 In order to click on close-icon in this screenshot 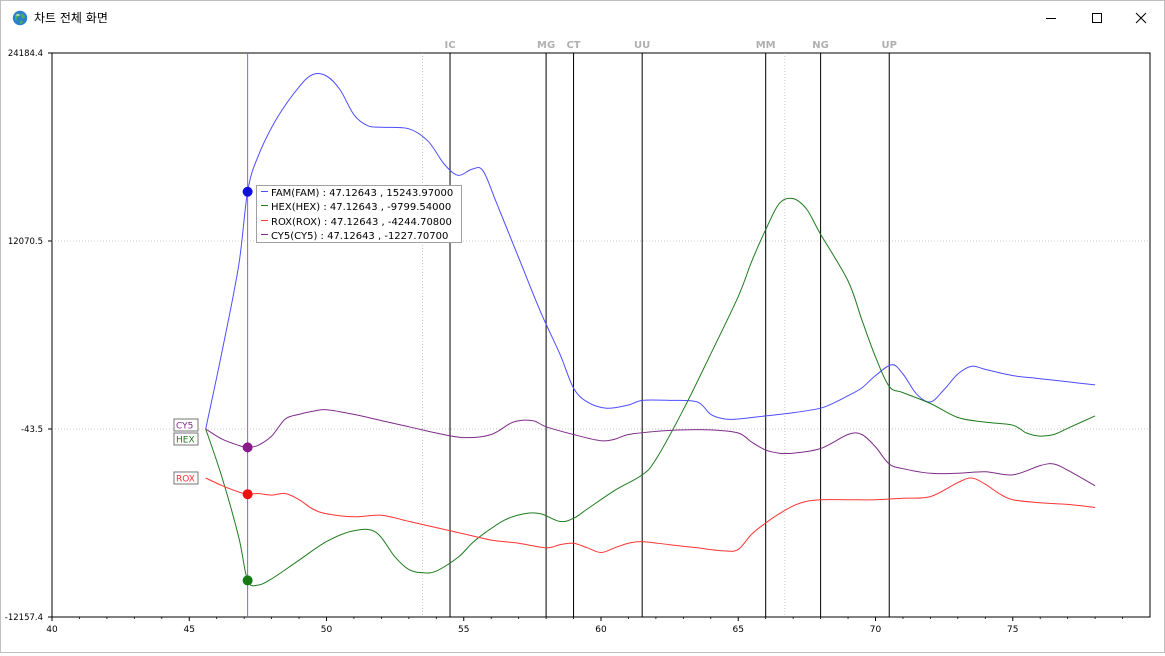, I will do `click(1141, 18)`.